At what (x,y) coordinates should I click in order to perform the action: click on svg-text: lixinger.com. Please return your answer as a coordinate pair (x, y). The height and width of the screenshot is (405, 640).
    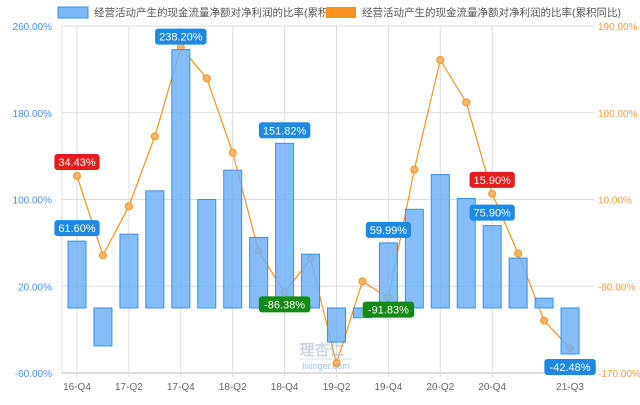
    Looking at the image, I should click on (326, 366).